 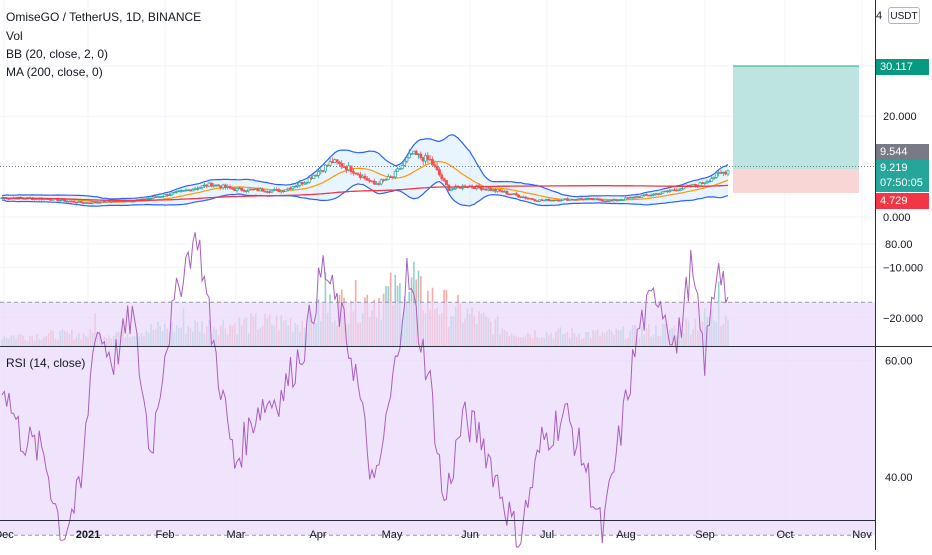 What do you see at coordinates (899, 245) in the screenshot?
I see `rsi-tick-label: 80.00` at bounding box center [899, 245].